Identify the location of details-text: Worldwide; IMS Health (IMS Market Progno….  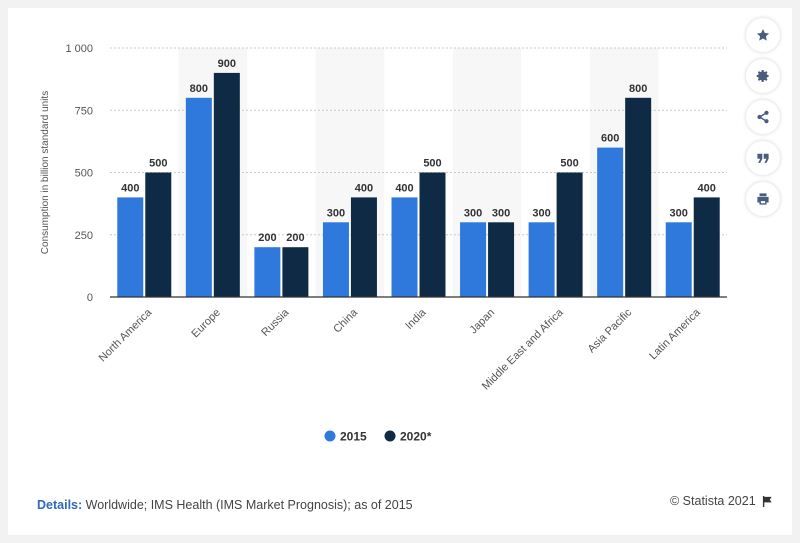
(249, 505).